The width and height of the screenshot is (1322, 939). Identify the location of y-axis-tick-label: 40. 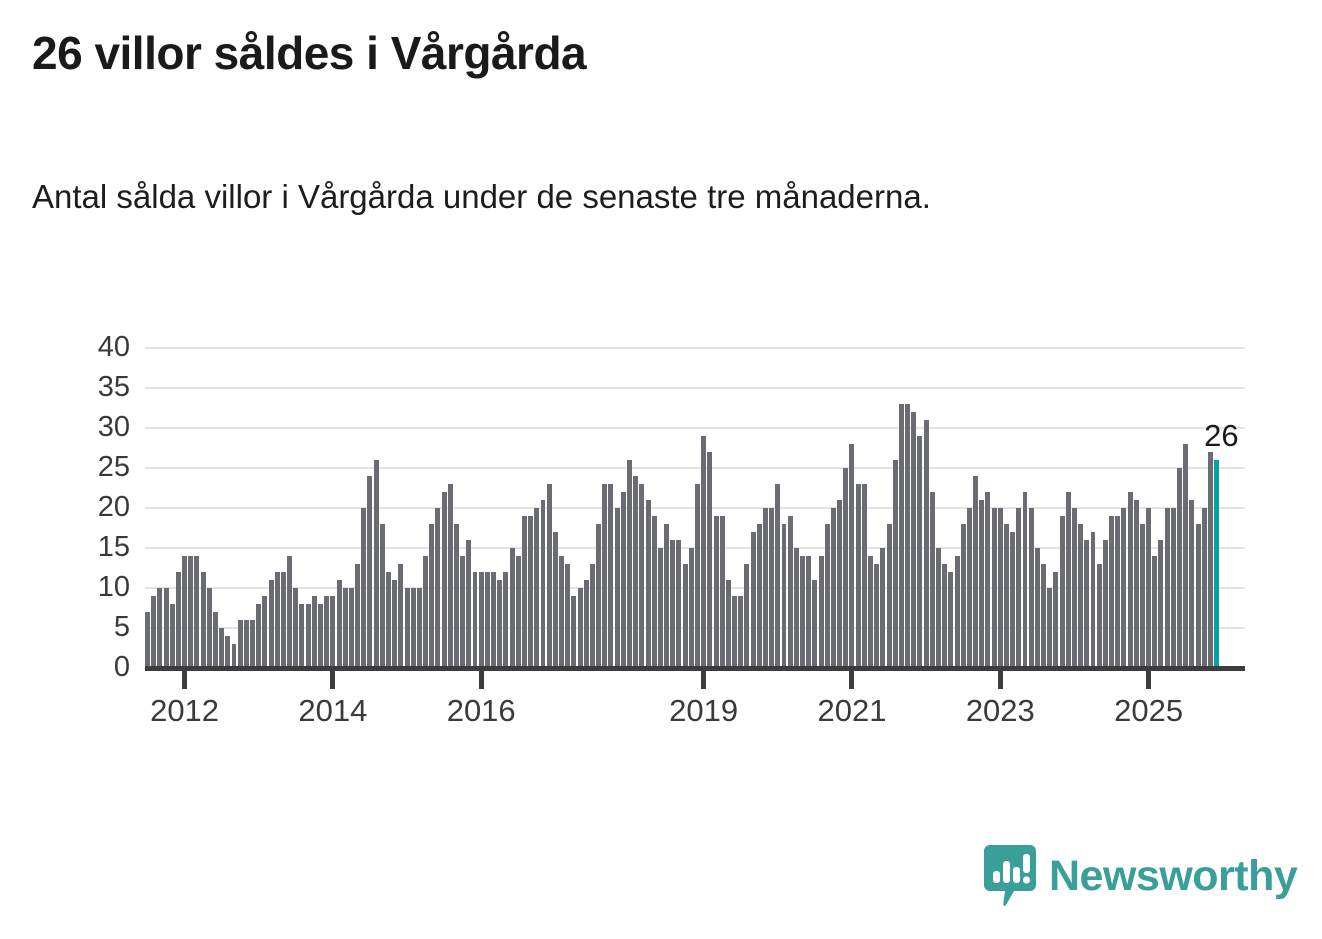
(113, 347).